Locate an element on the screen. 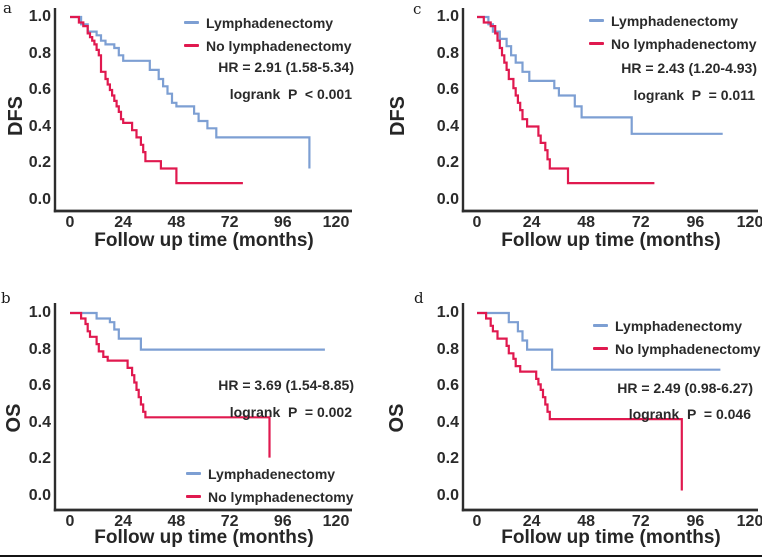  logrank-annotation: logrank P = 0.011 is located at coordinates (694, 95).